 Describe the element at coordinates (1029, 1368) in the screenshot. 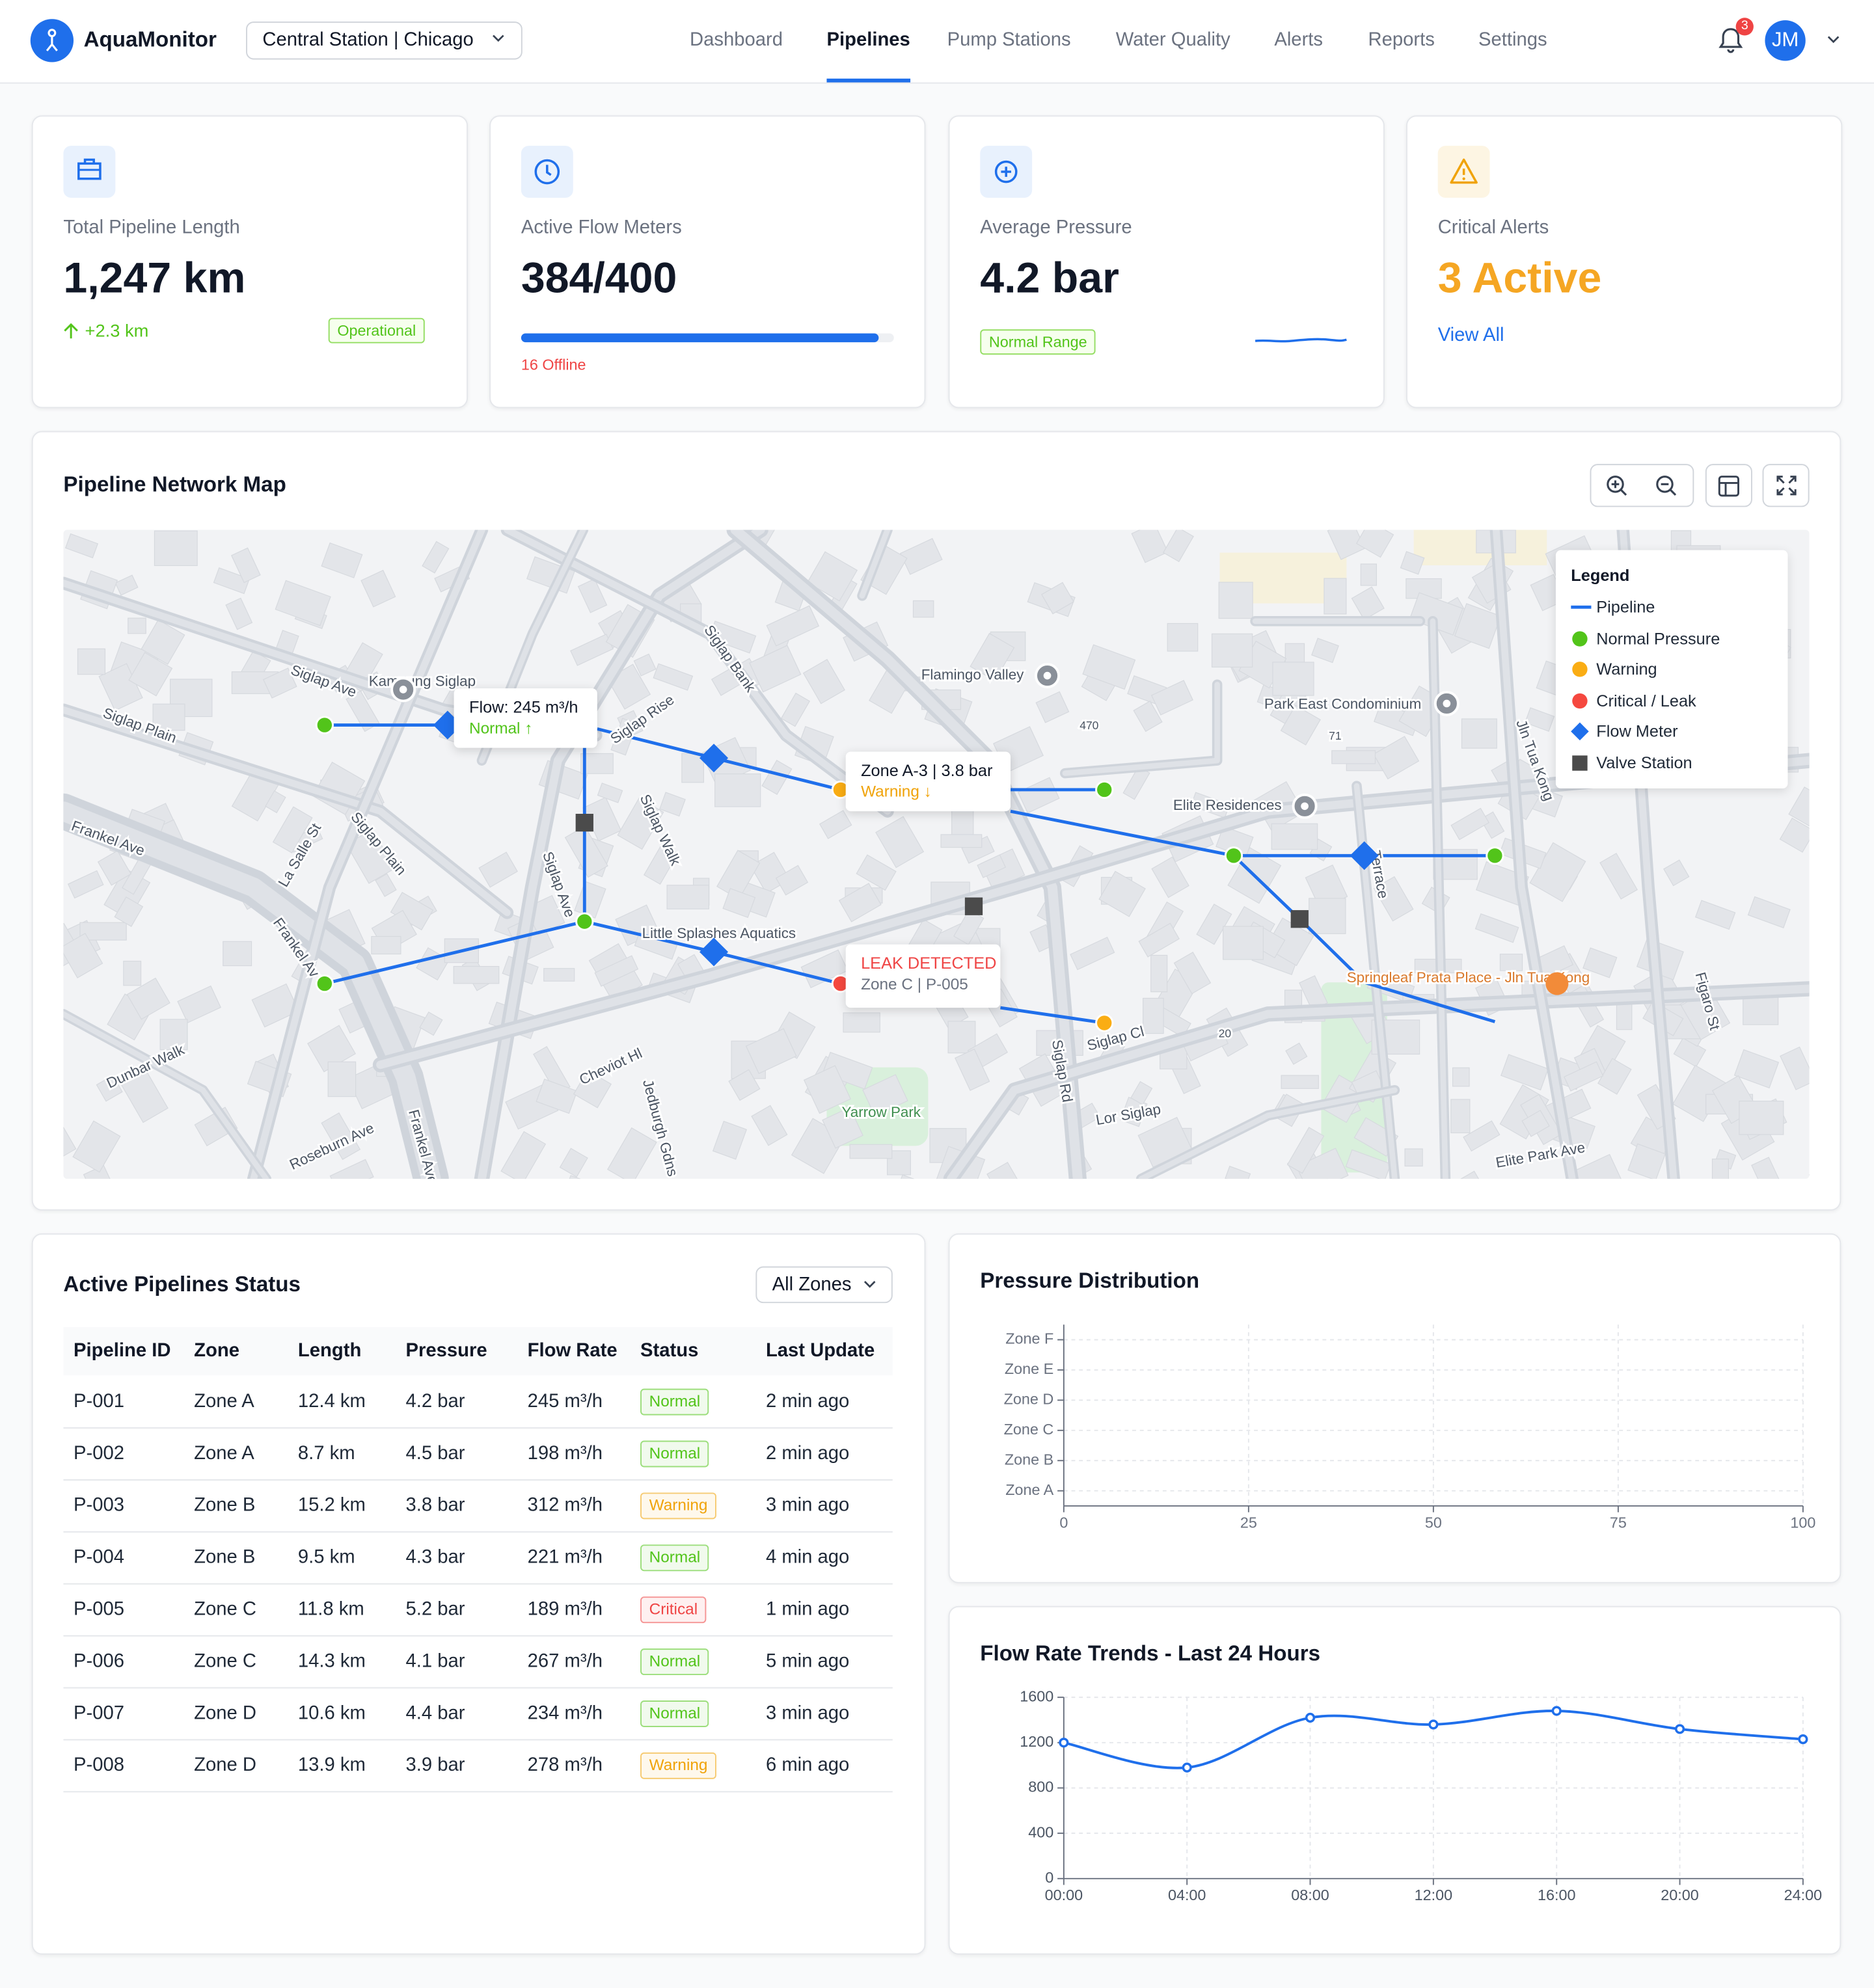

I see `y-tick-label: Zone E` at that location.